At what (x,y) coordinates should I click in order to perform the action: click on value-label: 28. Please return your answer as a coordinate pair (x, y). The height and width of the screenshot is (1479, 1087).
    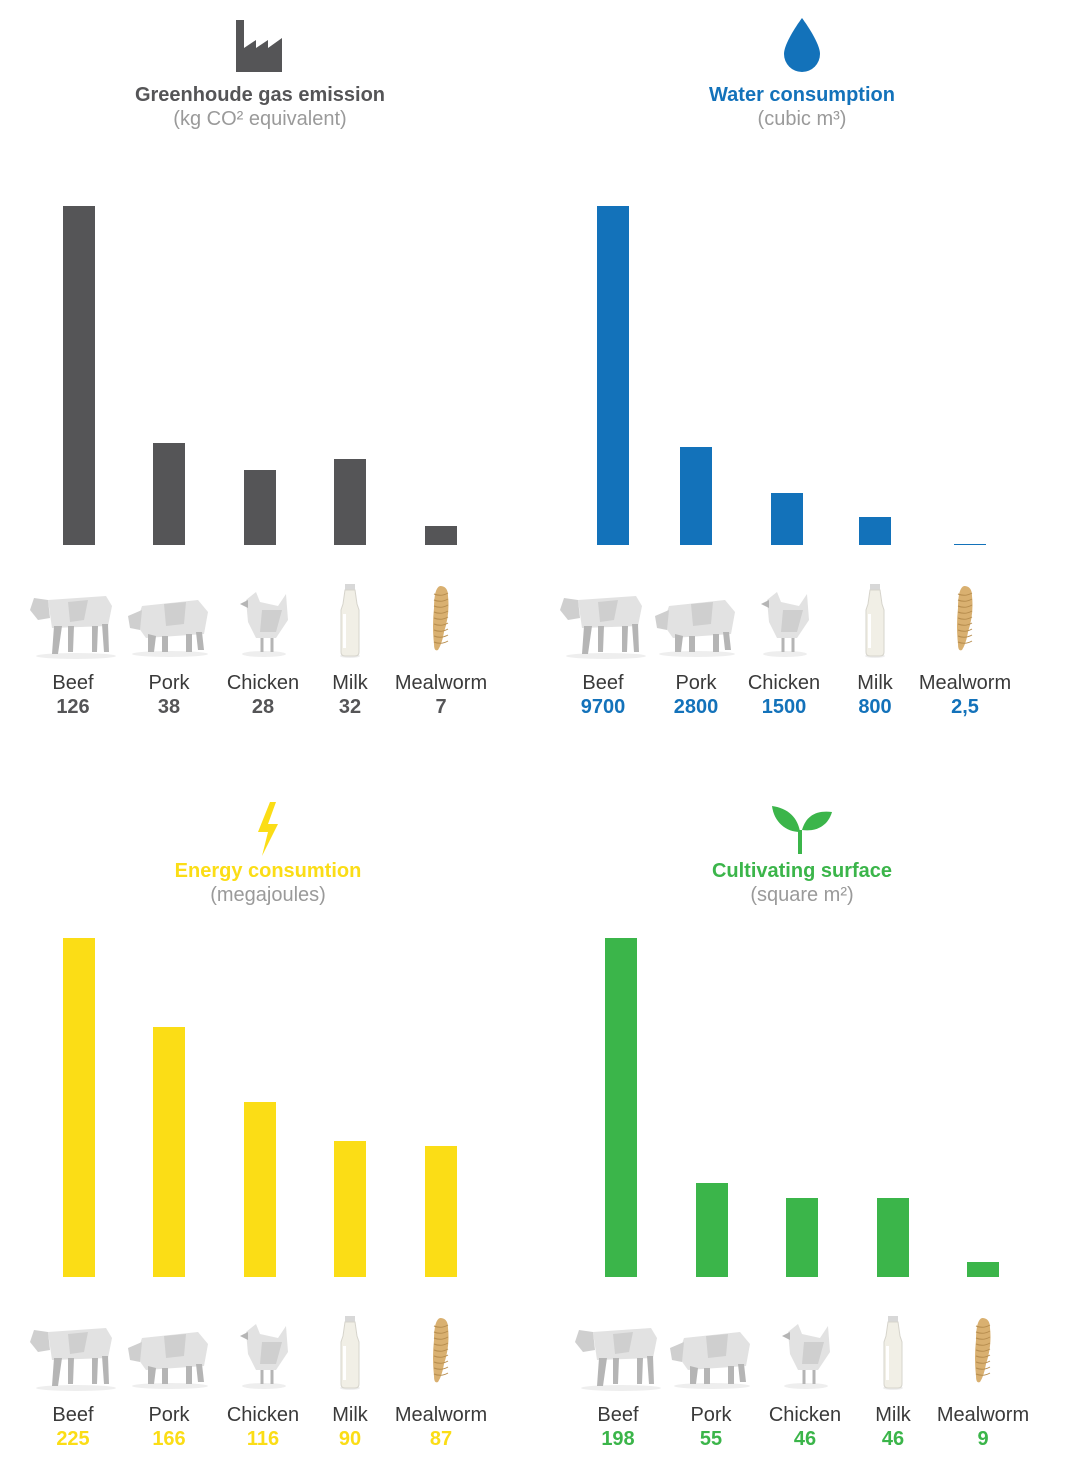
    Looking at the image, I should click on (263, 707).